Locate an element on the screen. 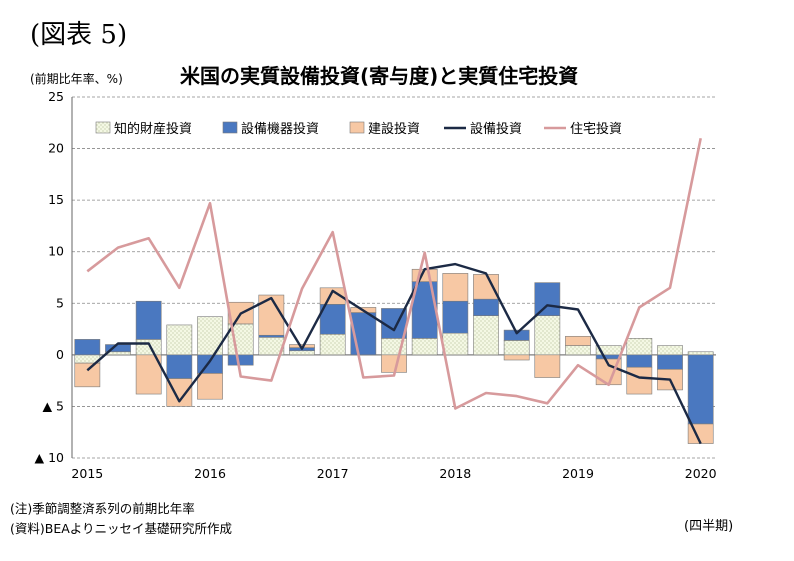 Image resolution: width=794 pixels, height=561 pixels. legend-swatch-structures is located at coordinates (357, 127).